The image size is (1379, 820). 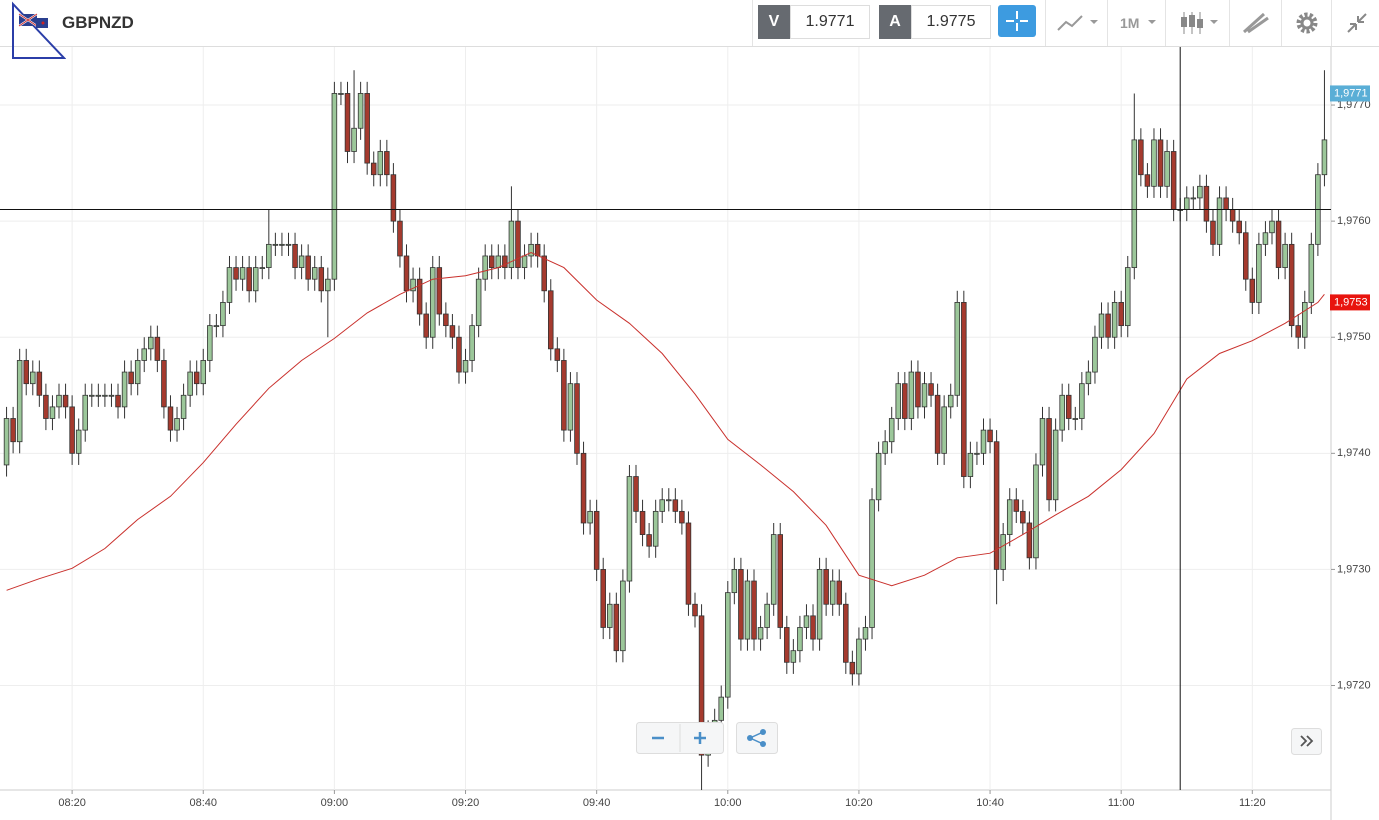 I want to click on draw-button, so click(x=1255, y=23).